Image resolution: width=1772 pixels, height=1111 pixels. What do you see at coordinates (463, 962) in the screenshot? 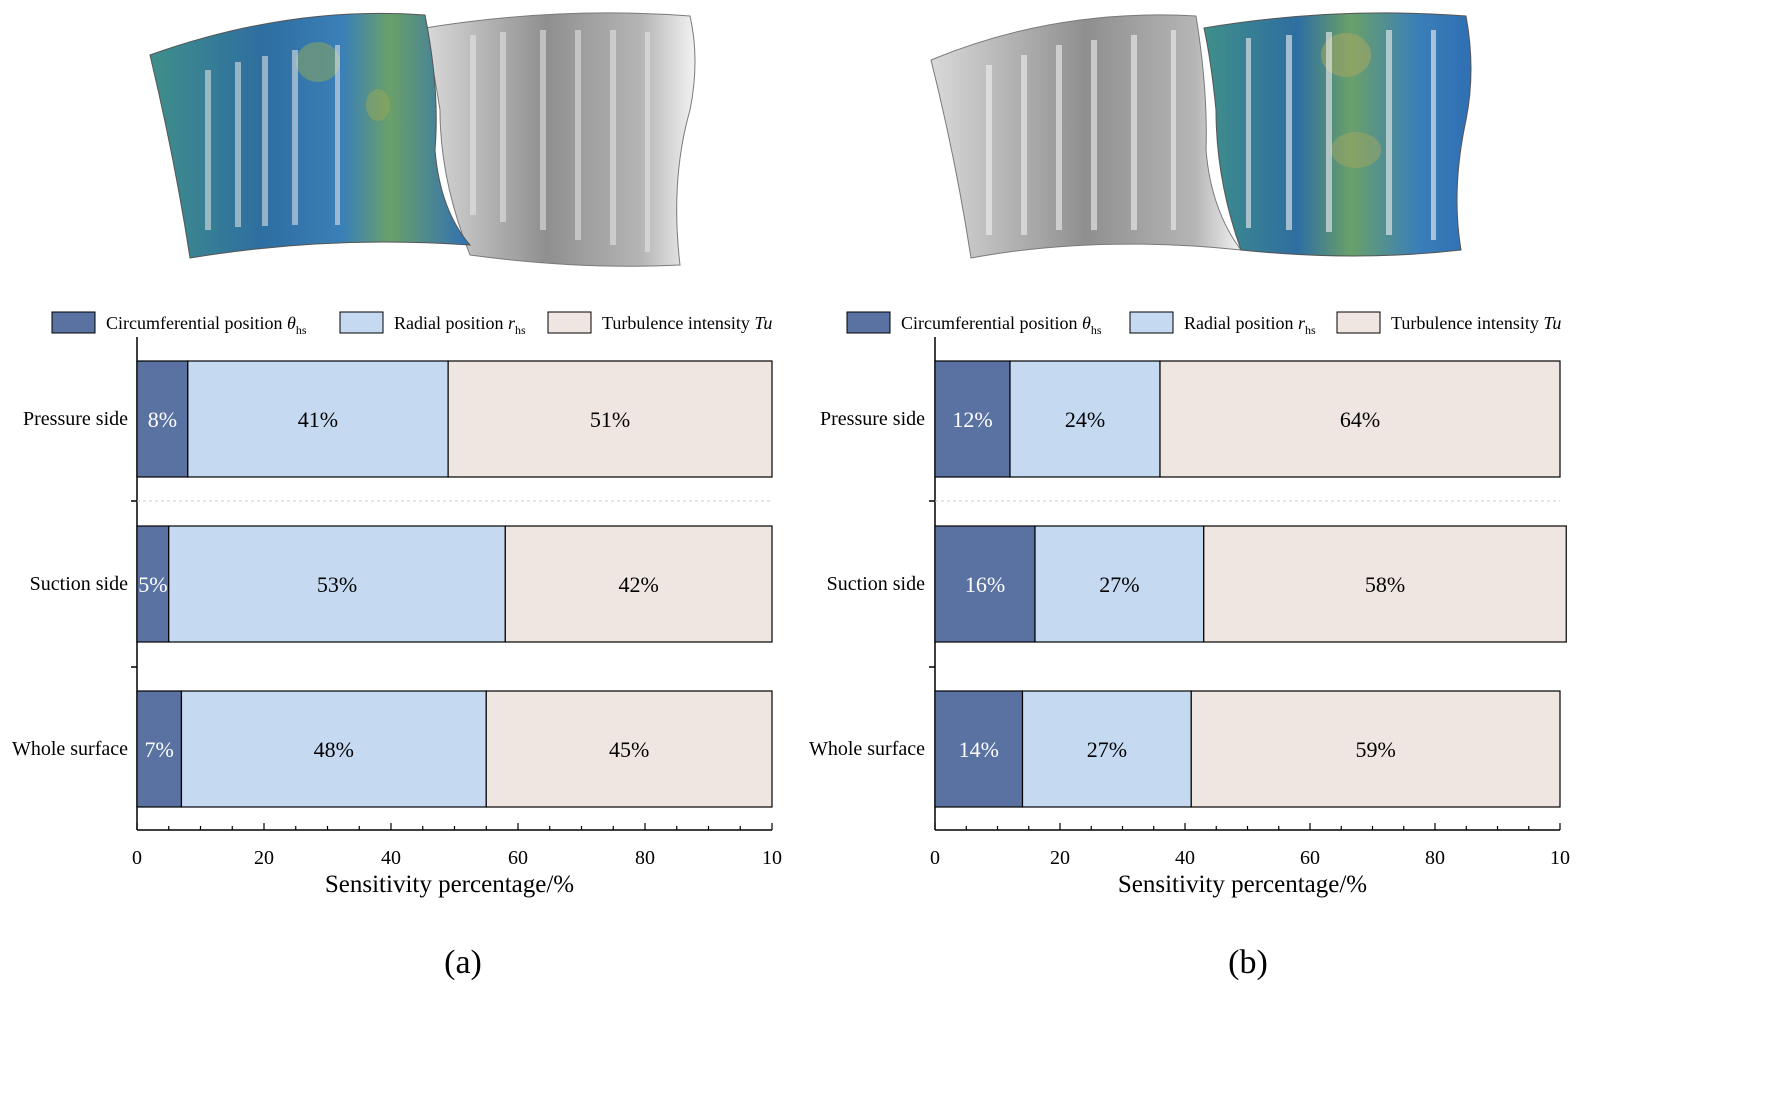
I see `panel-label: (a)` at bounding box center [463, 962].